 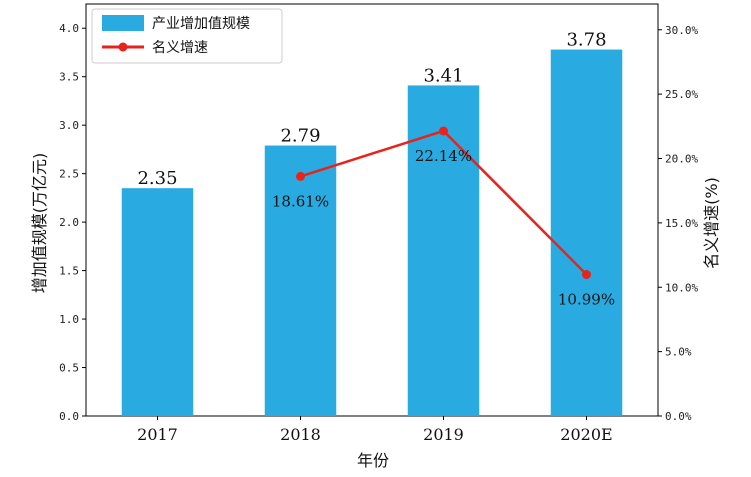 What do you see at coordinates (123, 47) in the screenshot?
I see `legend-line-marker` at bounding box center [123, 47].